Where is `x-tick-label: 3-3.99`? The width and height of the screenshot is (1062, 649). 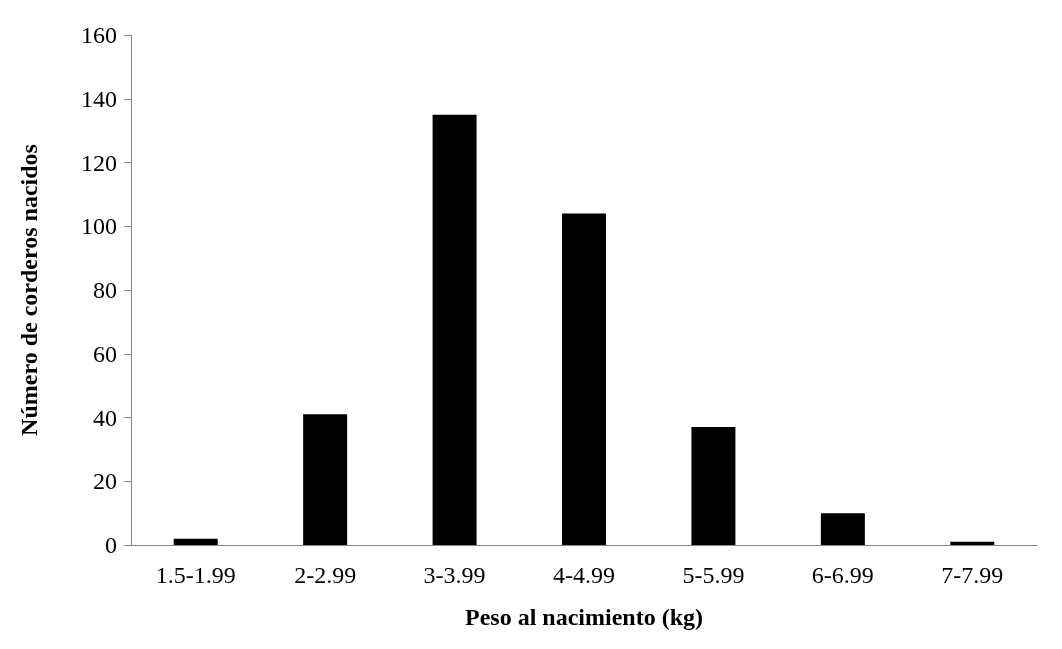
x-tick-label: 3-3.99 is located at coordinates (454, 575).